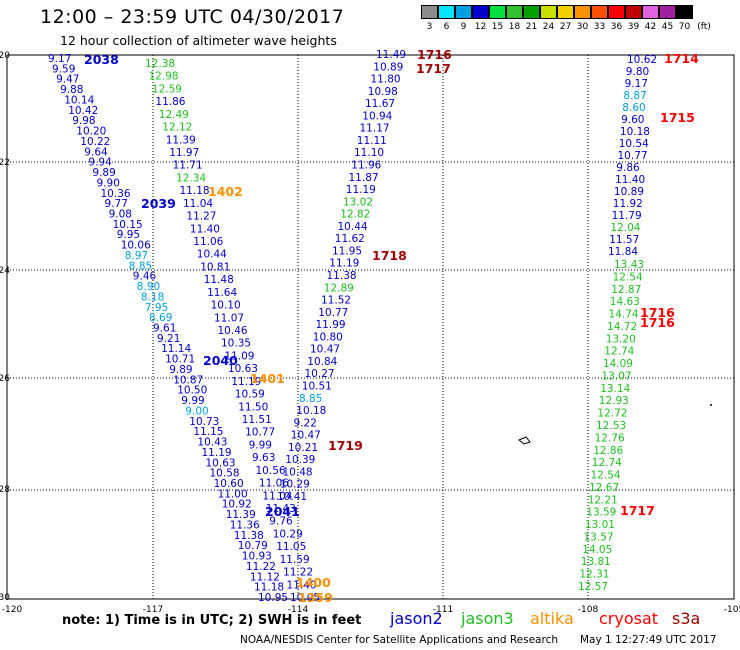 The image size is (740, 650). What do you see at coordinates (237, 505) in the screenshot?
I see `wave-height-value: 10.92` at bounding box center [237, 505].